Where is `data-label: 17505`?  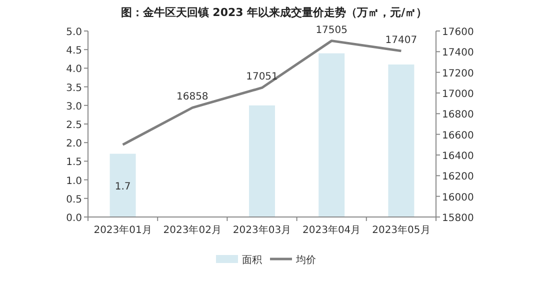 data-label: 17505 is located at coordinates (332, 30).